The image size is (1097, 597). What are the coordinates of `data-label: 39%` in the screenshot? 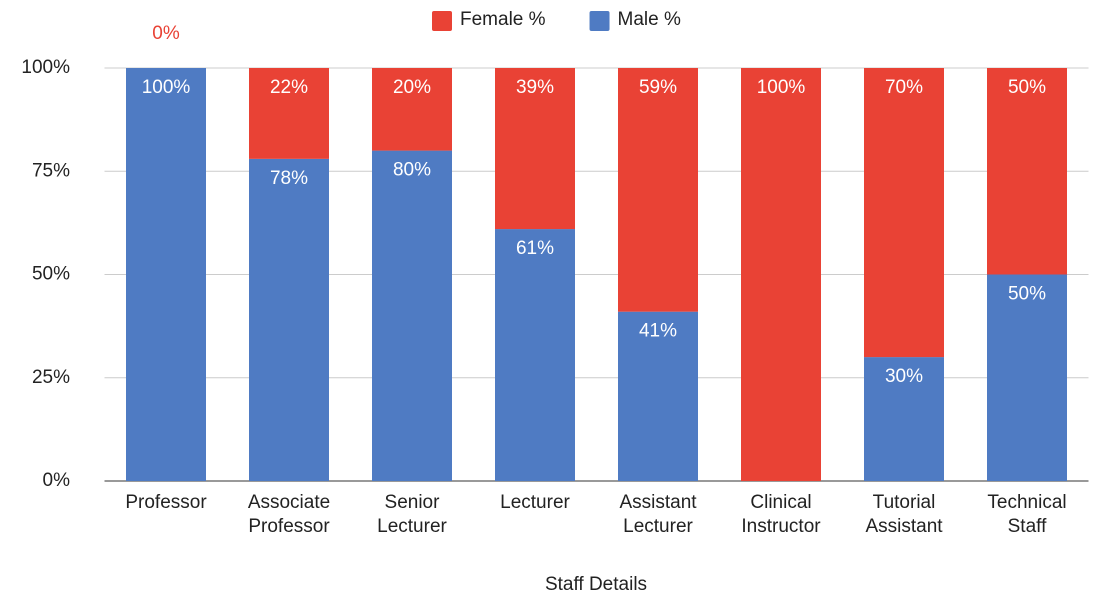 It's located at (535, 87).